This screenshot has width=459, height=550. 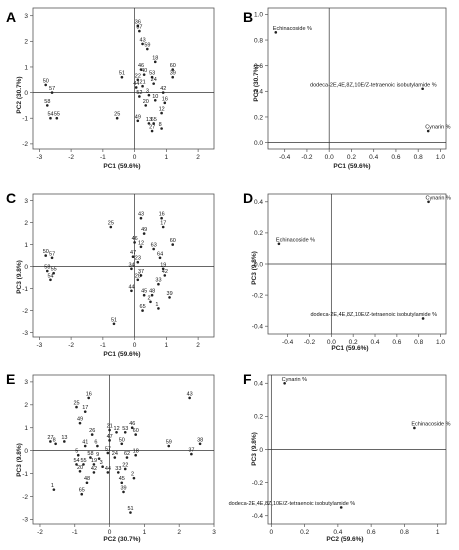 What do you see at coordinates (26, 428) in the screenshot?
I see `y-tick-label: 1` at bounding box center [26, 428].